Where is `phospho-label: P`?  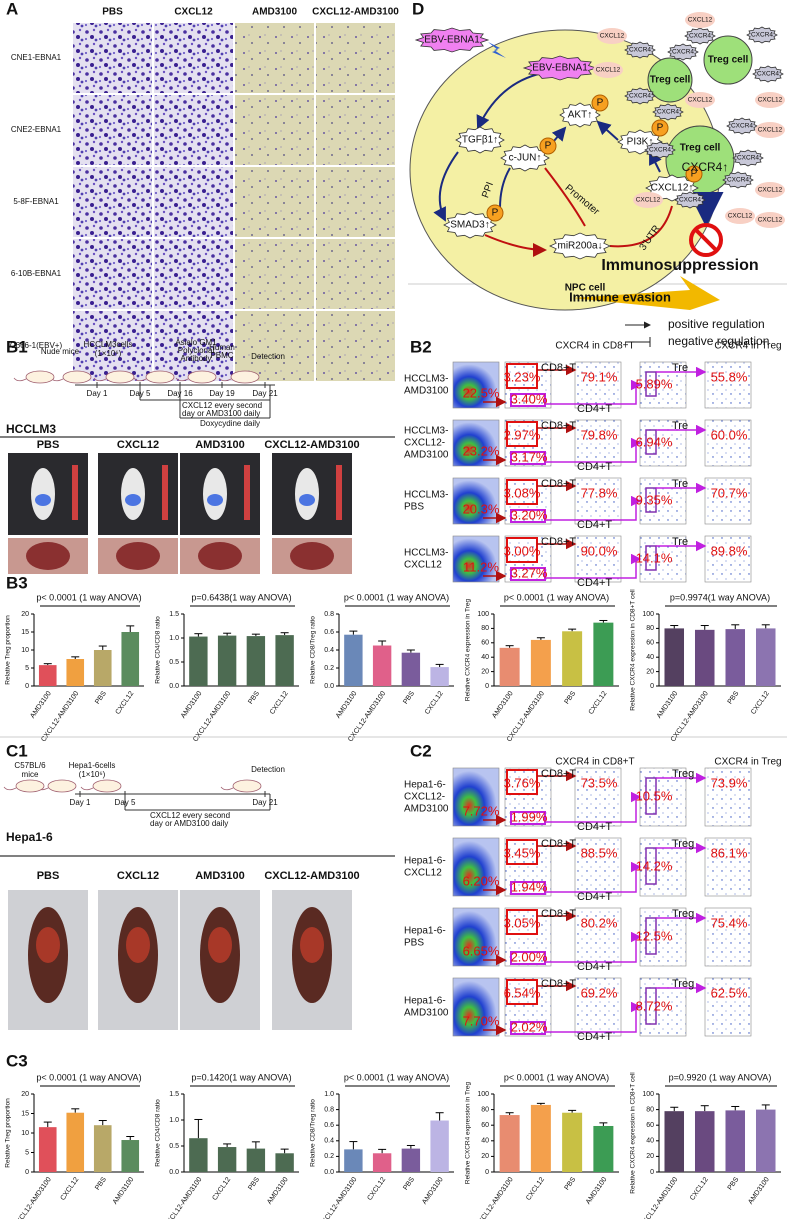 phospho-label: P is located at coordinates (495, 213).